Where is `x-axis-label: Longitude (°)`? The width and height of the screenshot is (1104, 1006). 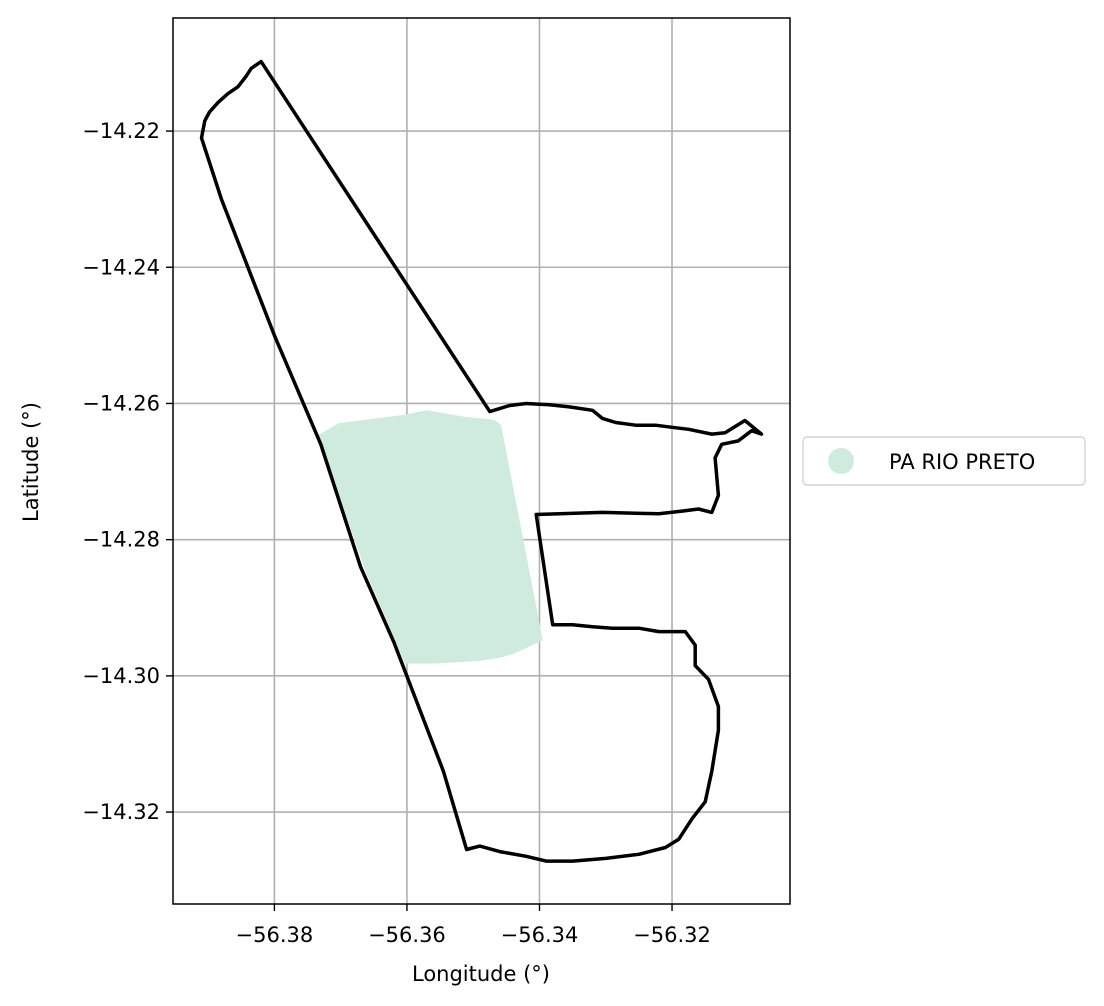
x-axis-label: Longitude (°) is located at coordinates (481, 974).